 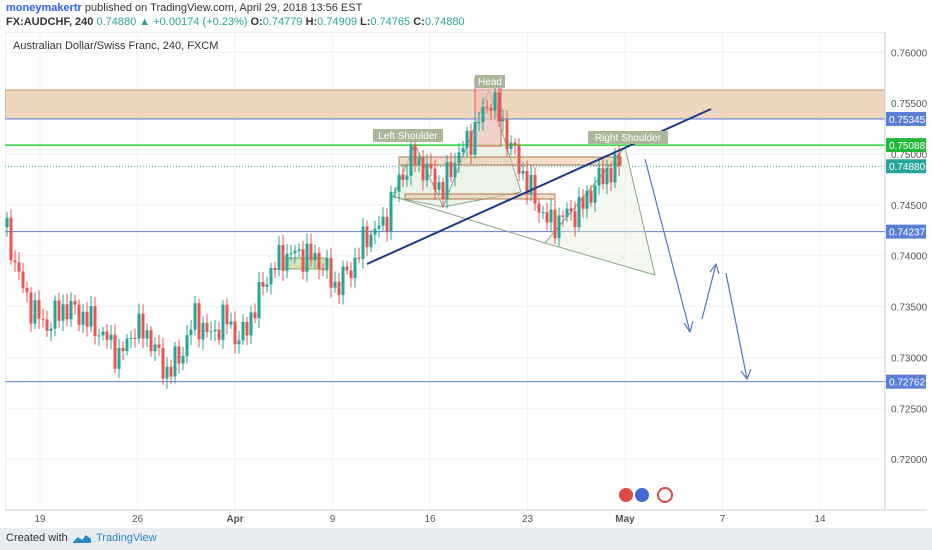 What do you see at coordinates (746, 374) in the screenshot?
I see `arrow-3-head-icon` at bounding box center [746, 374].